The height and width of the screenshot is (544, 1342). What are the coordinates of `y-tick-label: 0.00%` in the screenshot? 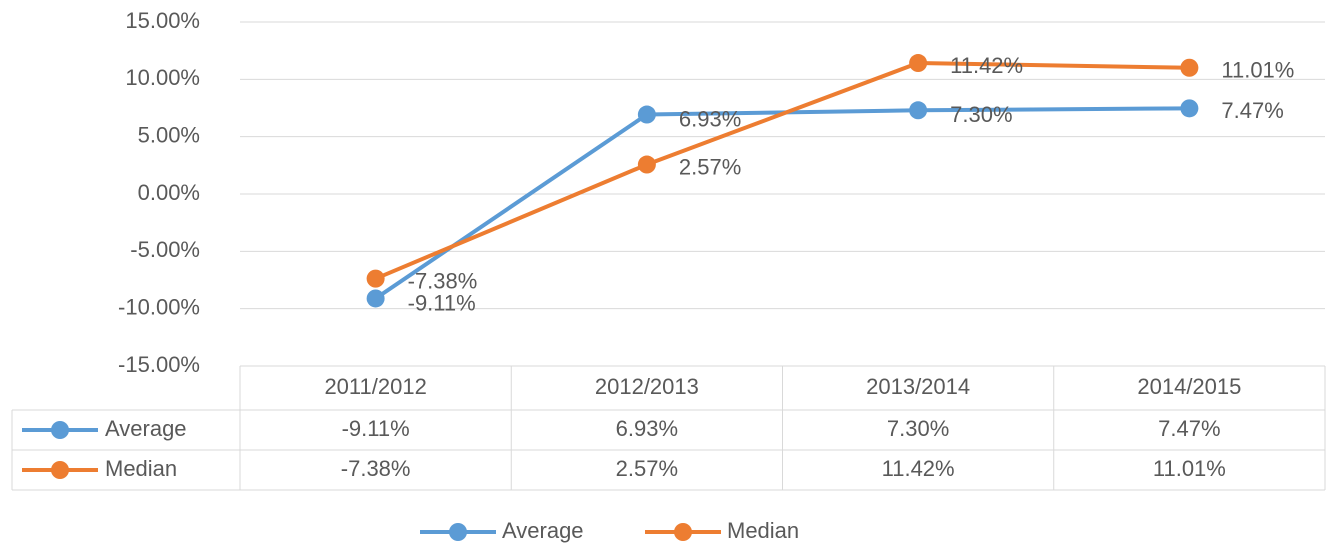 It's located at (169, 192).